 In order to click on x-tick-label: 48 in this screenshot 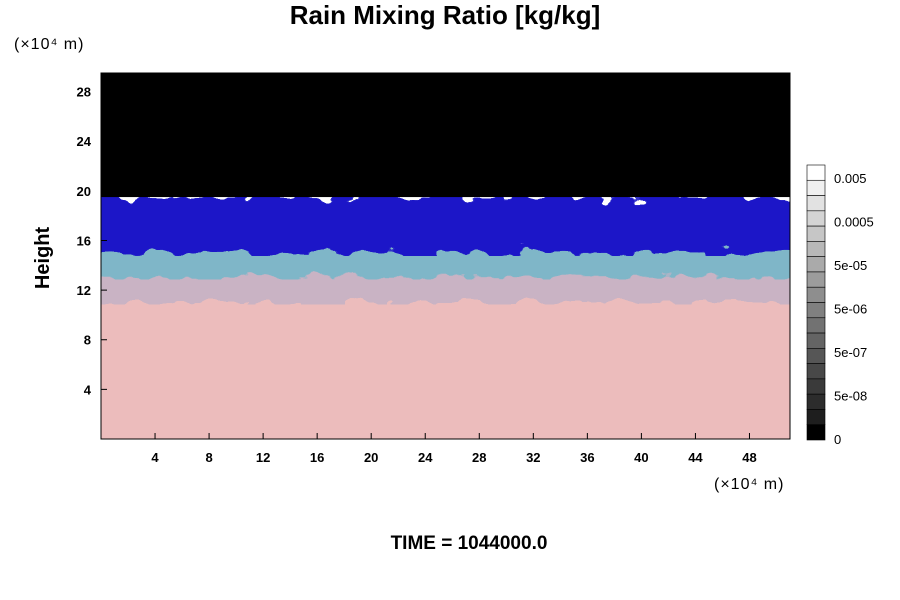, I will do `click(749, 457)`.